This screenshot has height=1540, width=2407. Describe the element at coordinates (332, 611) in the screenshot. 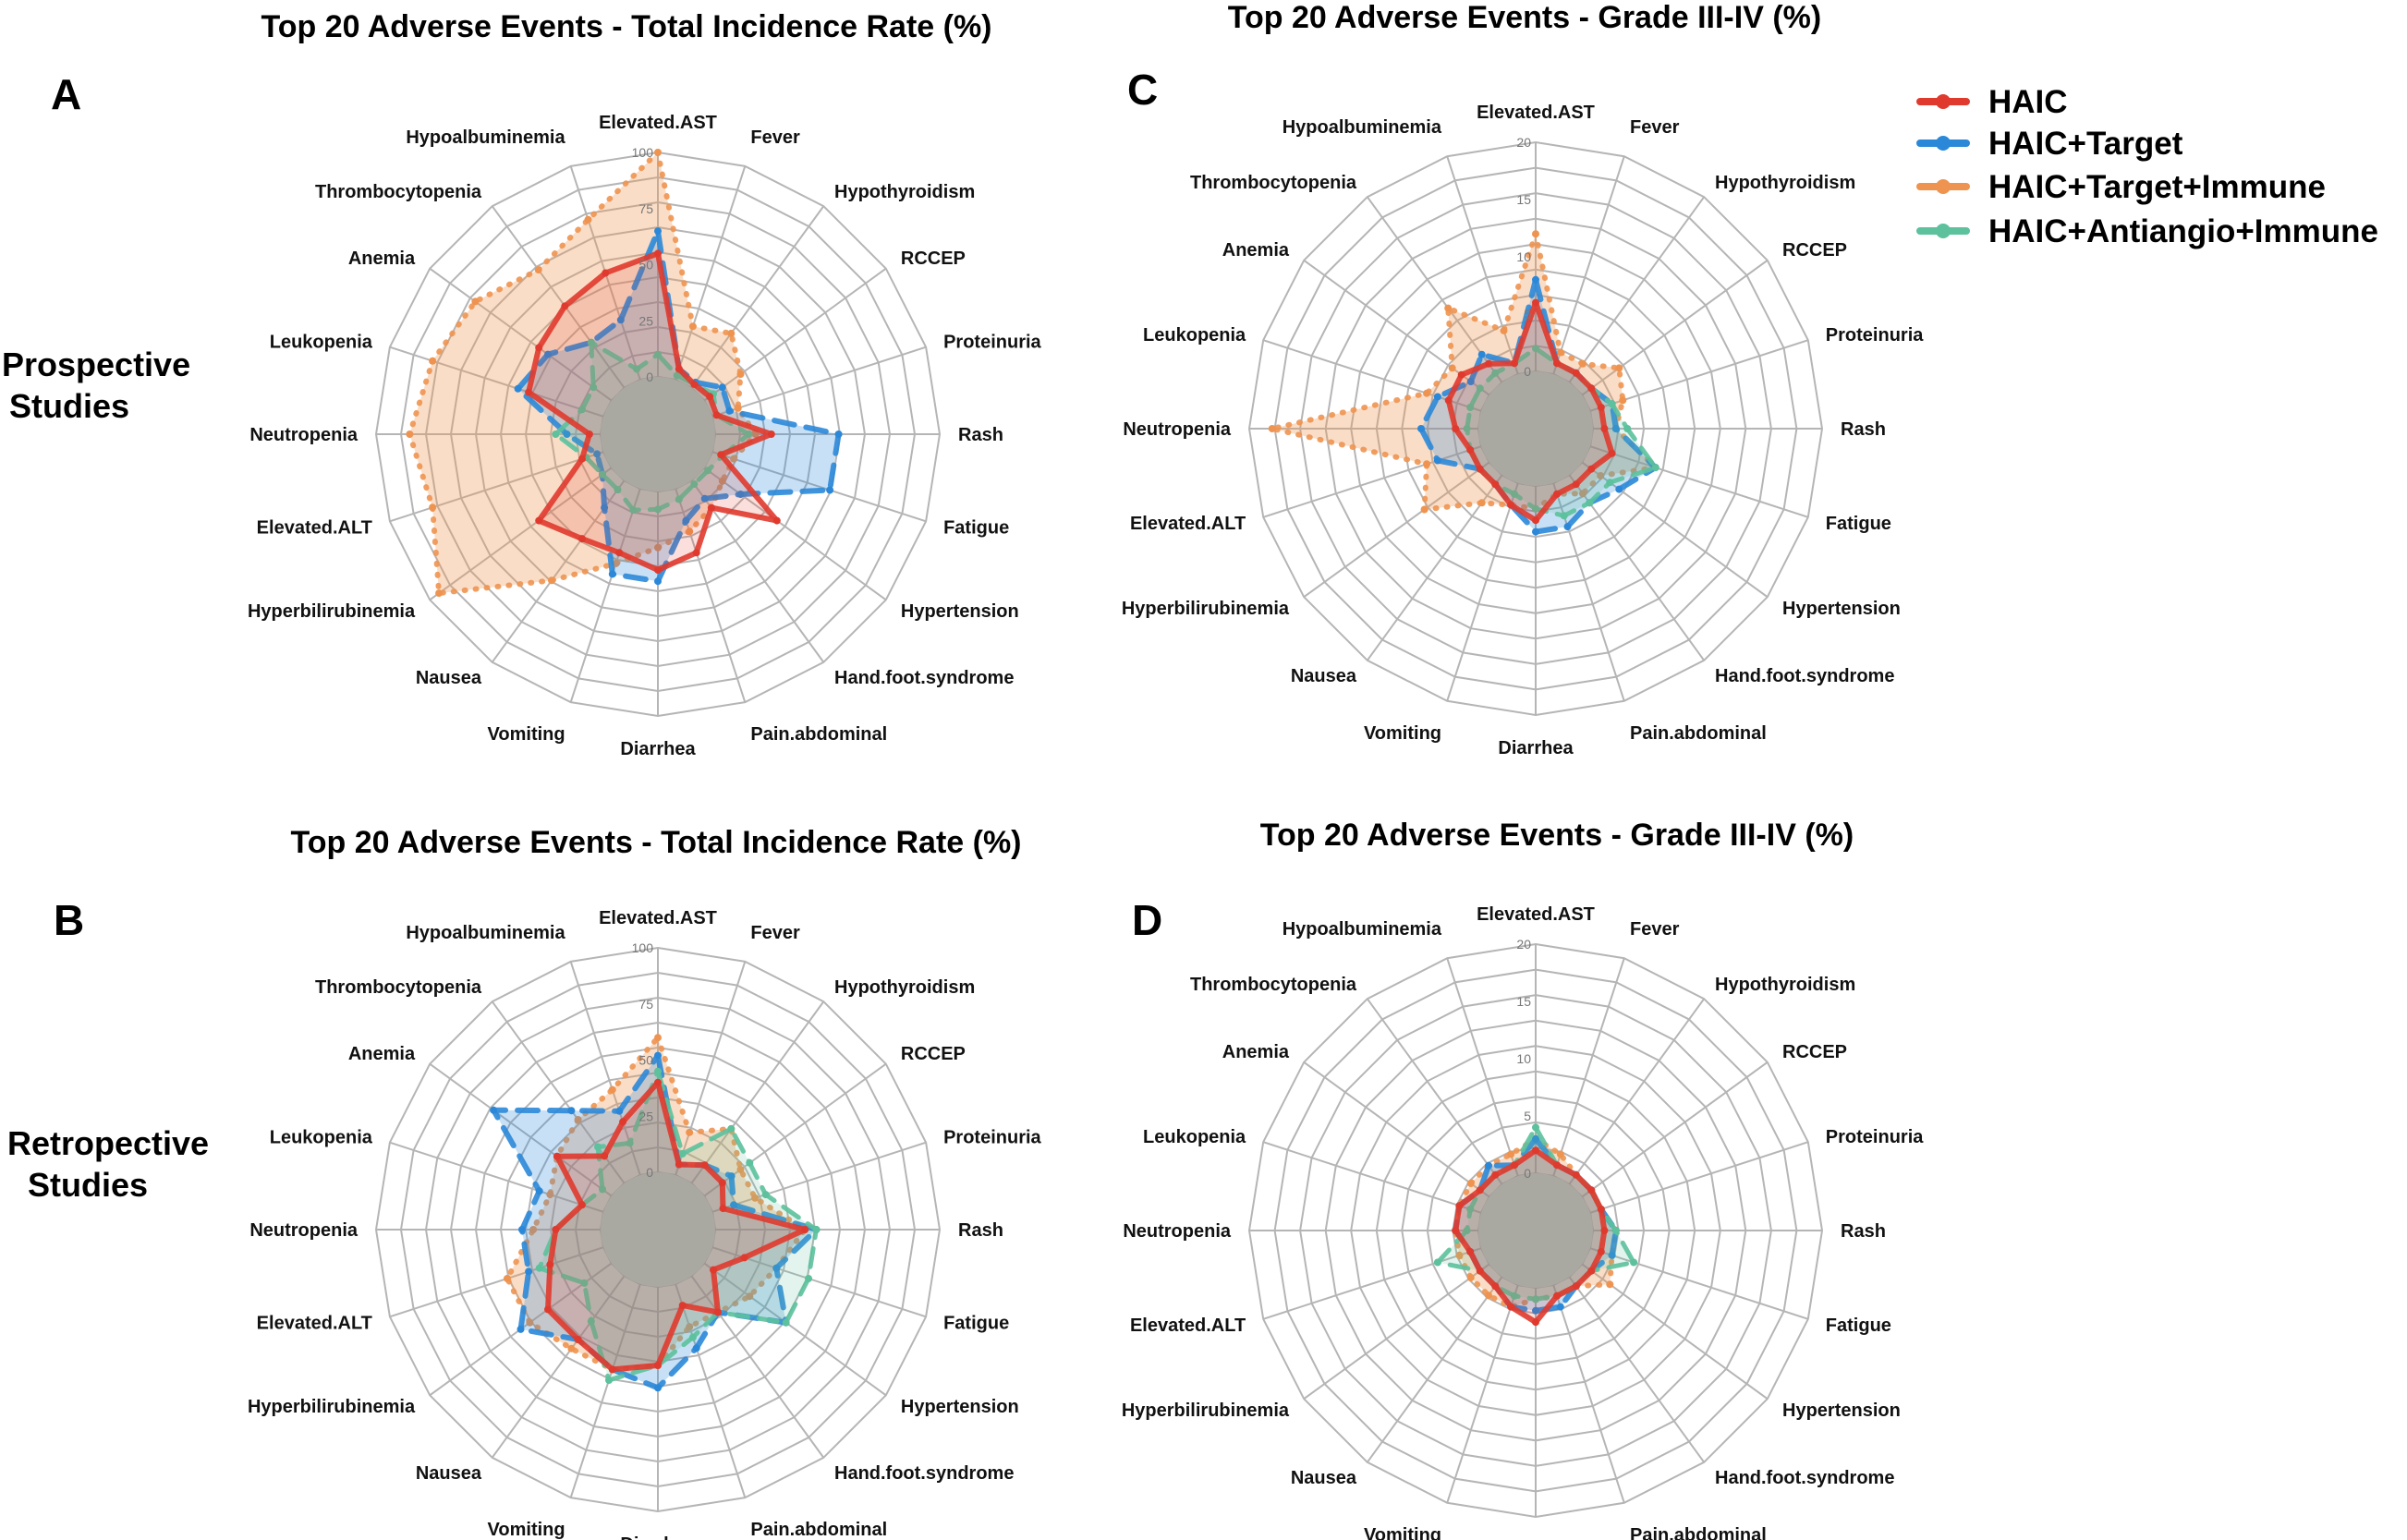

I see `axis-label-a-hyperbilirubinemia: Hyperbilirubinemia` at that location.